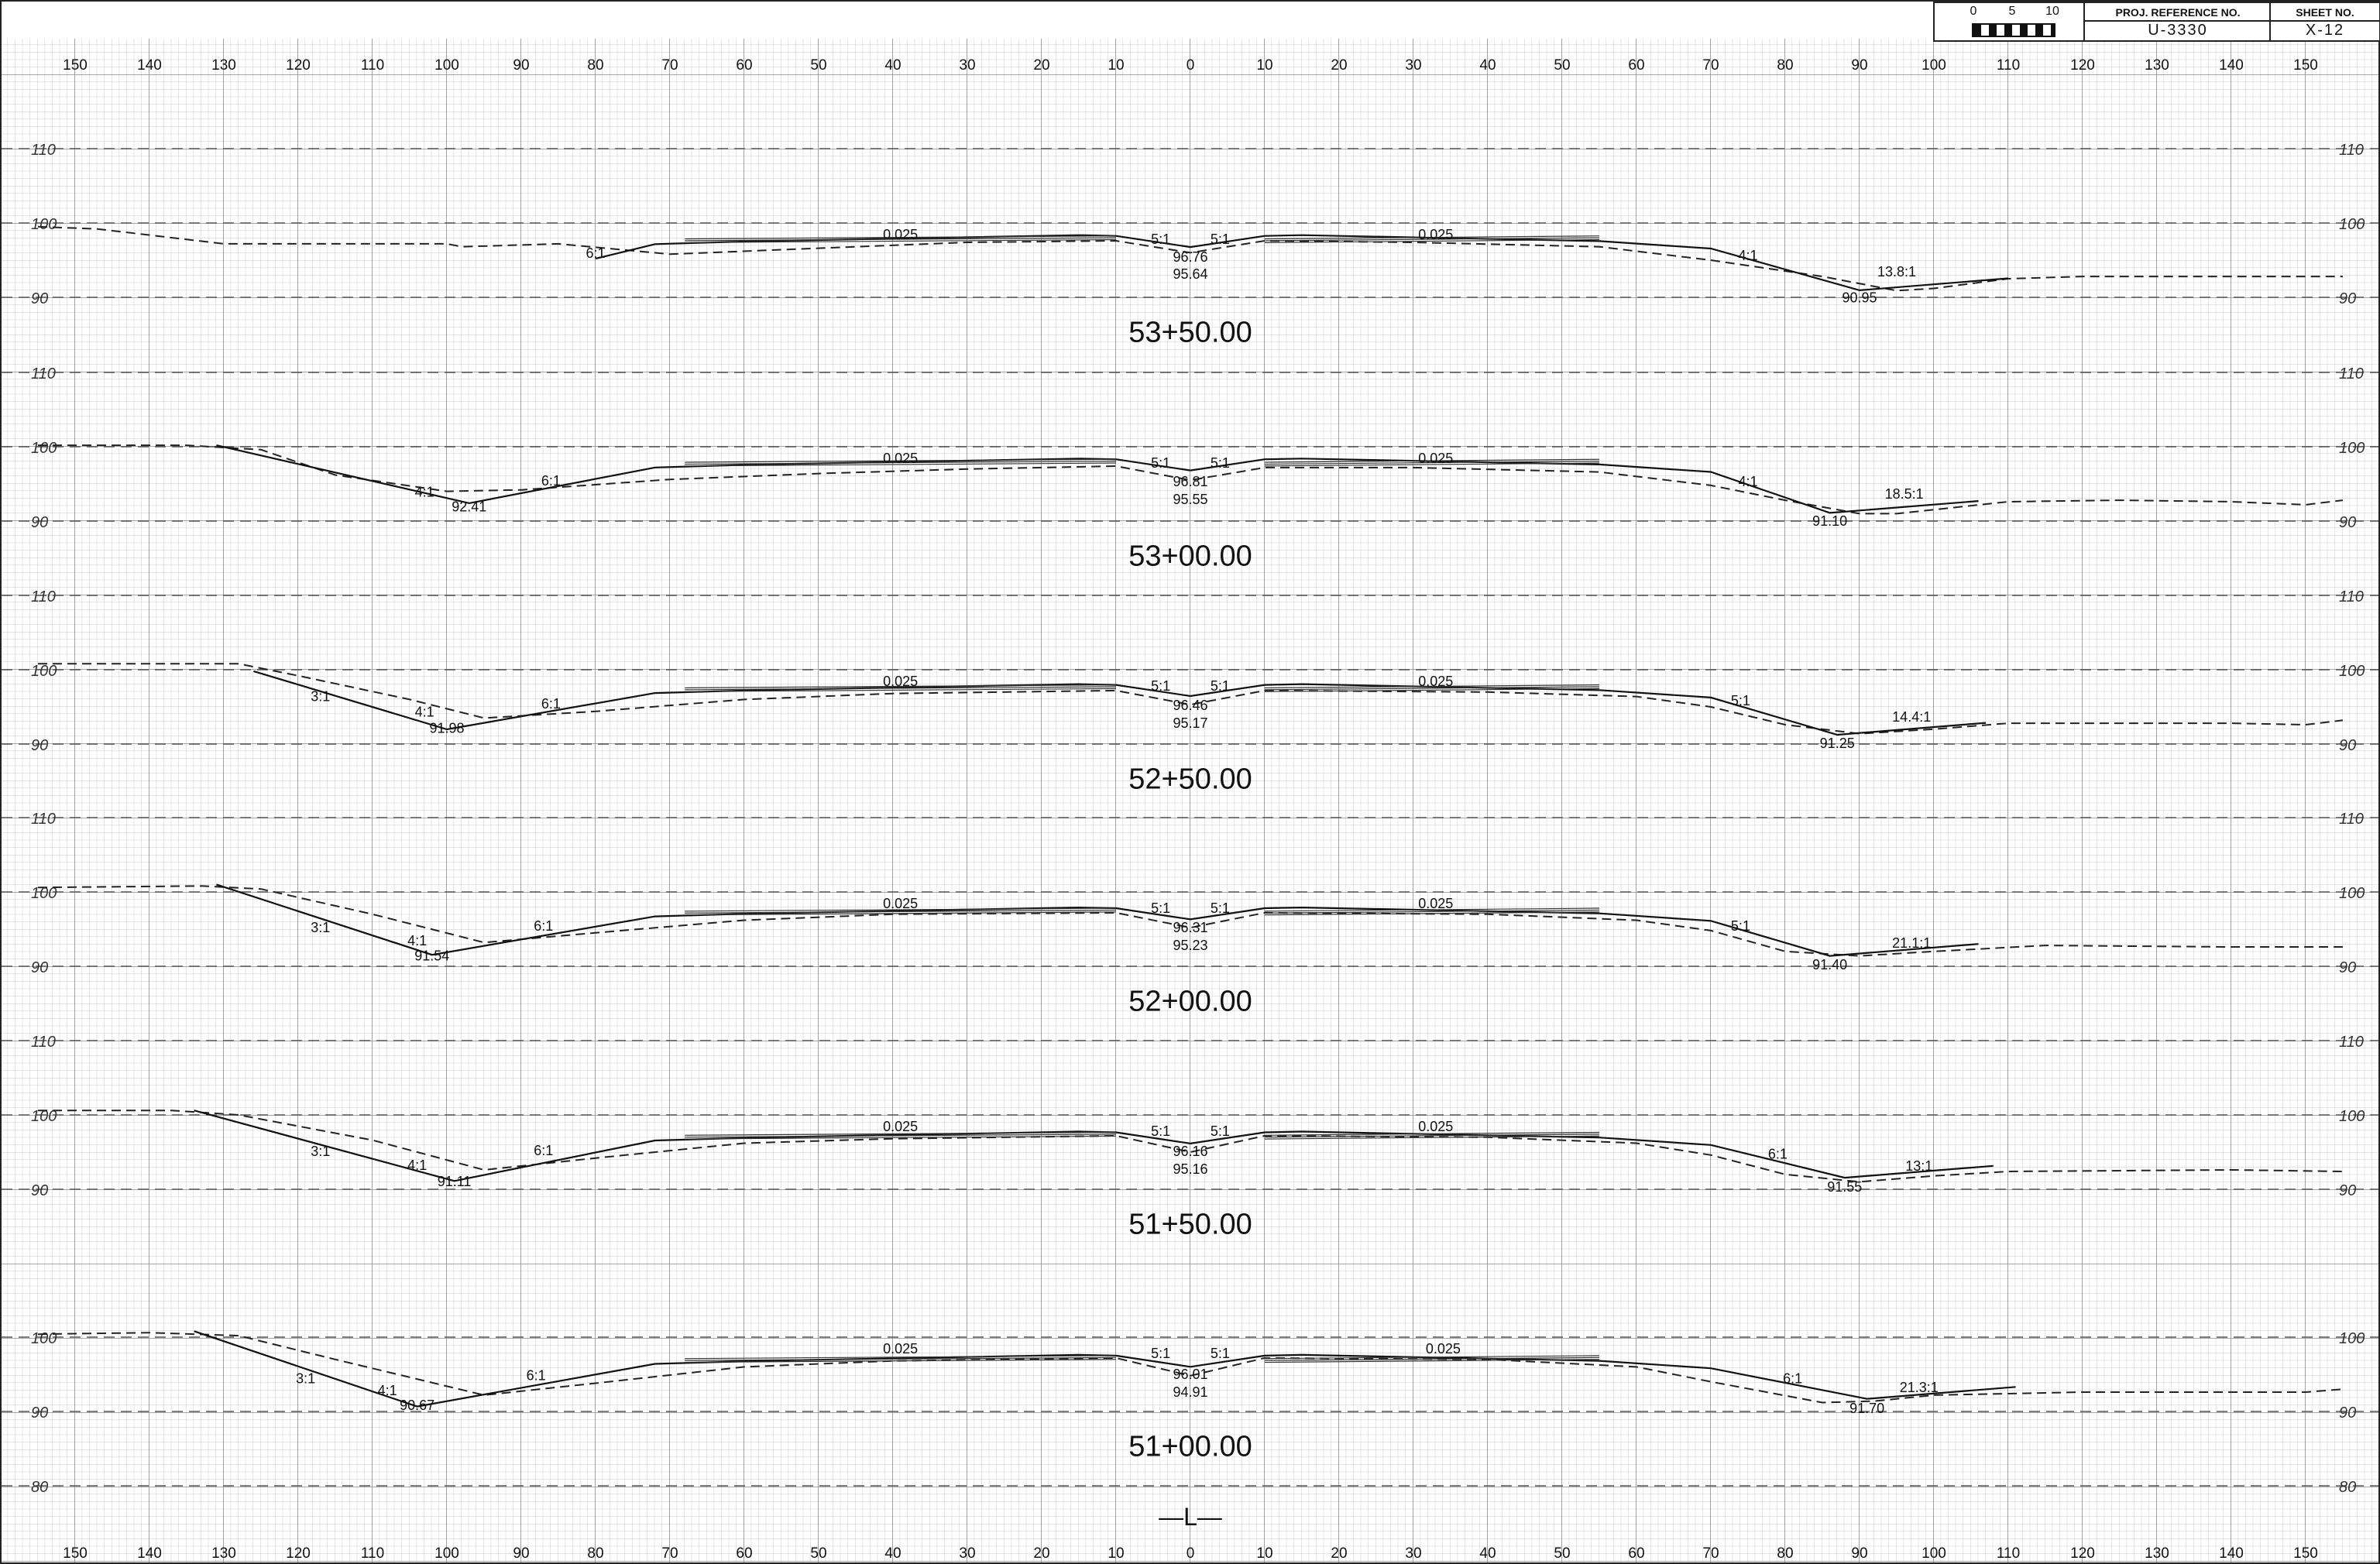 The width and height of the screenshot is (2380, 1564). I want to click on elevation-value: 91.98, so click(446, 728).